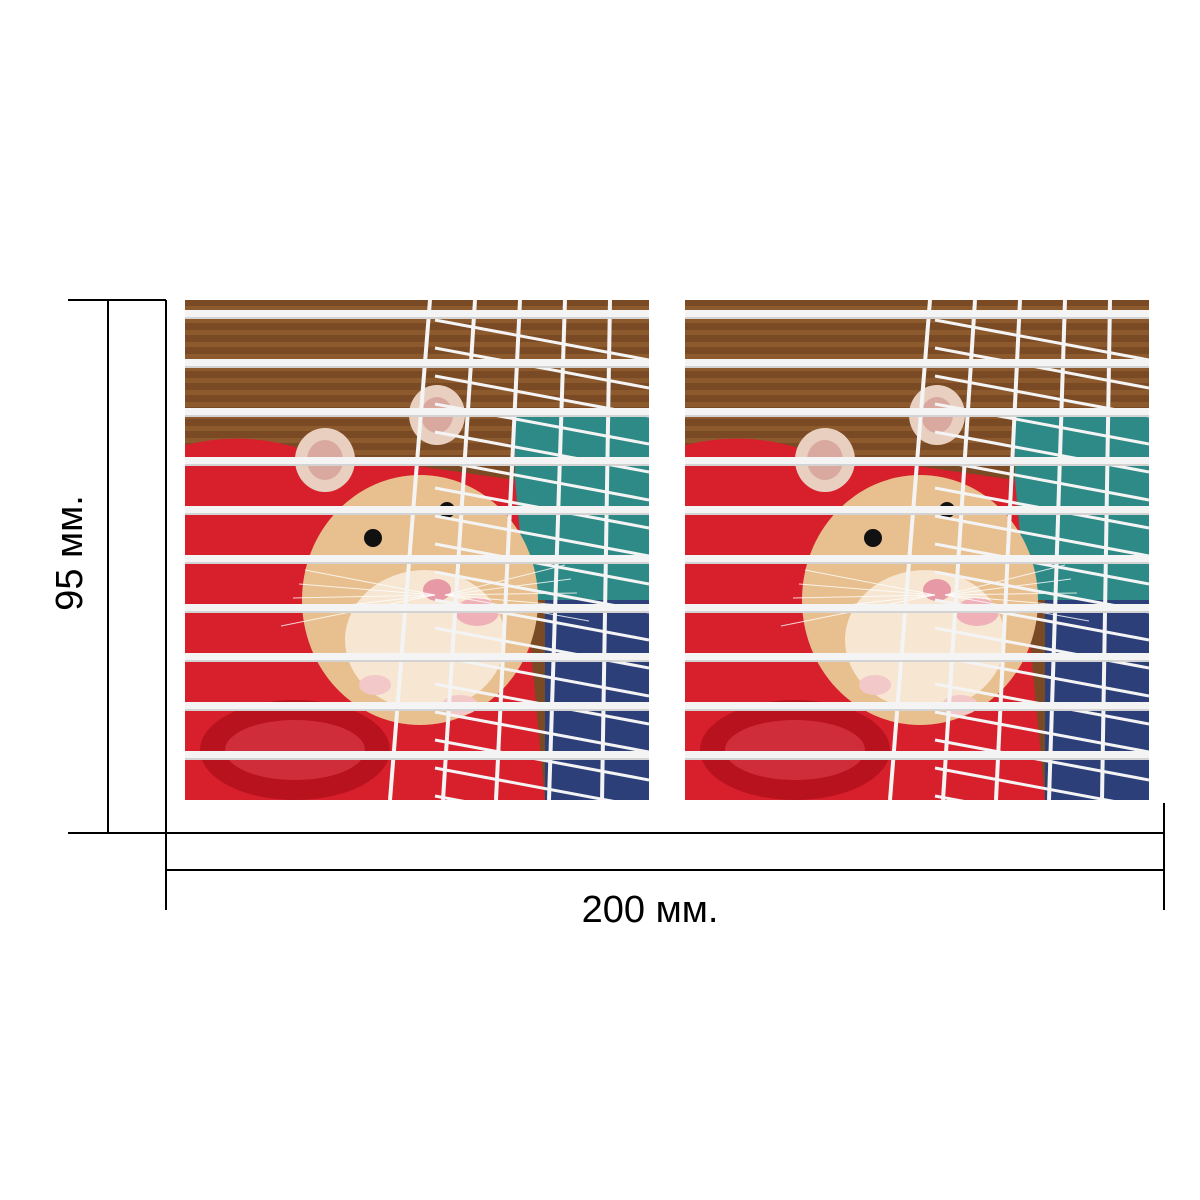 This screenshot has width=1200, height=1200. I want to click on height-dimension-label: 95 мм., so click(70, 553).